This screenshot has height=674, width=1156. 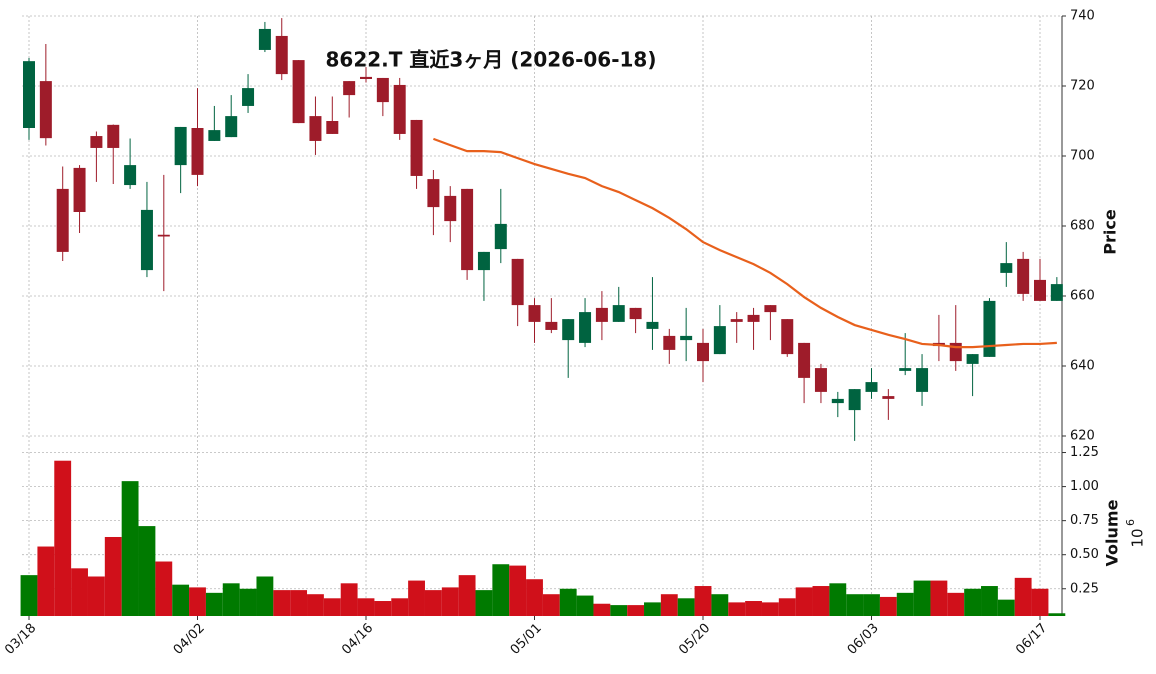 I want to click on y-tick-label: 0.25, so click(x=1084, y=588).